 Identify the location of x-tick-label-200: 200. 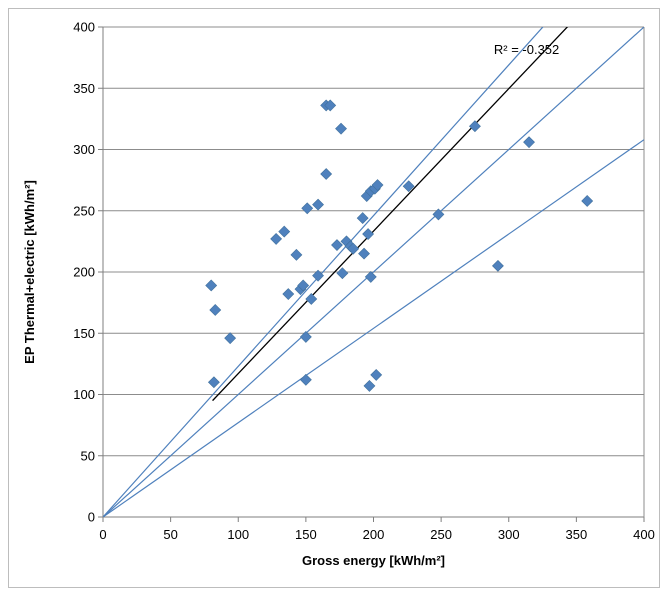
(374, 534).